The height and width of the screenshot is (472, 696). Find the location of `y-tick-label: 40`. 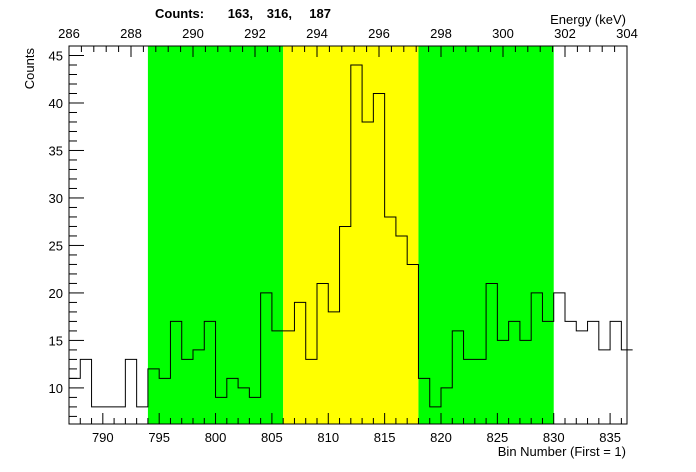

y-tick-label: 40 is located at coordinates (56, 103).